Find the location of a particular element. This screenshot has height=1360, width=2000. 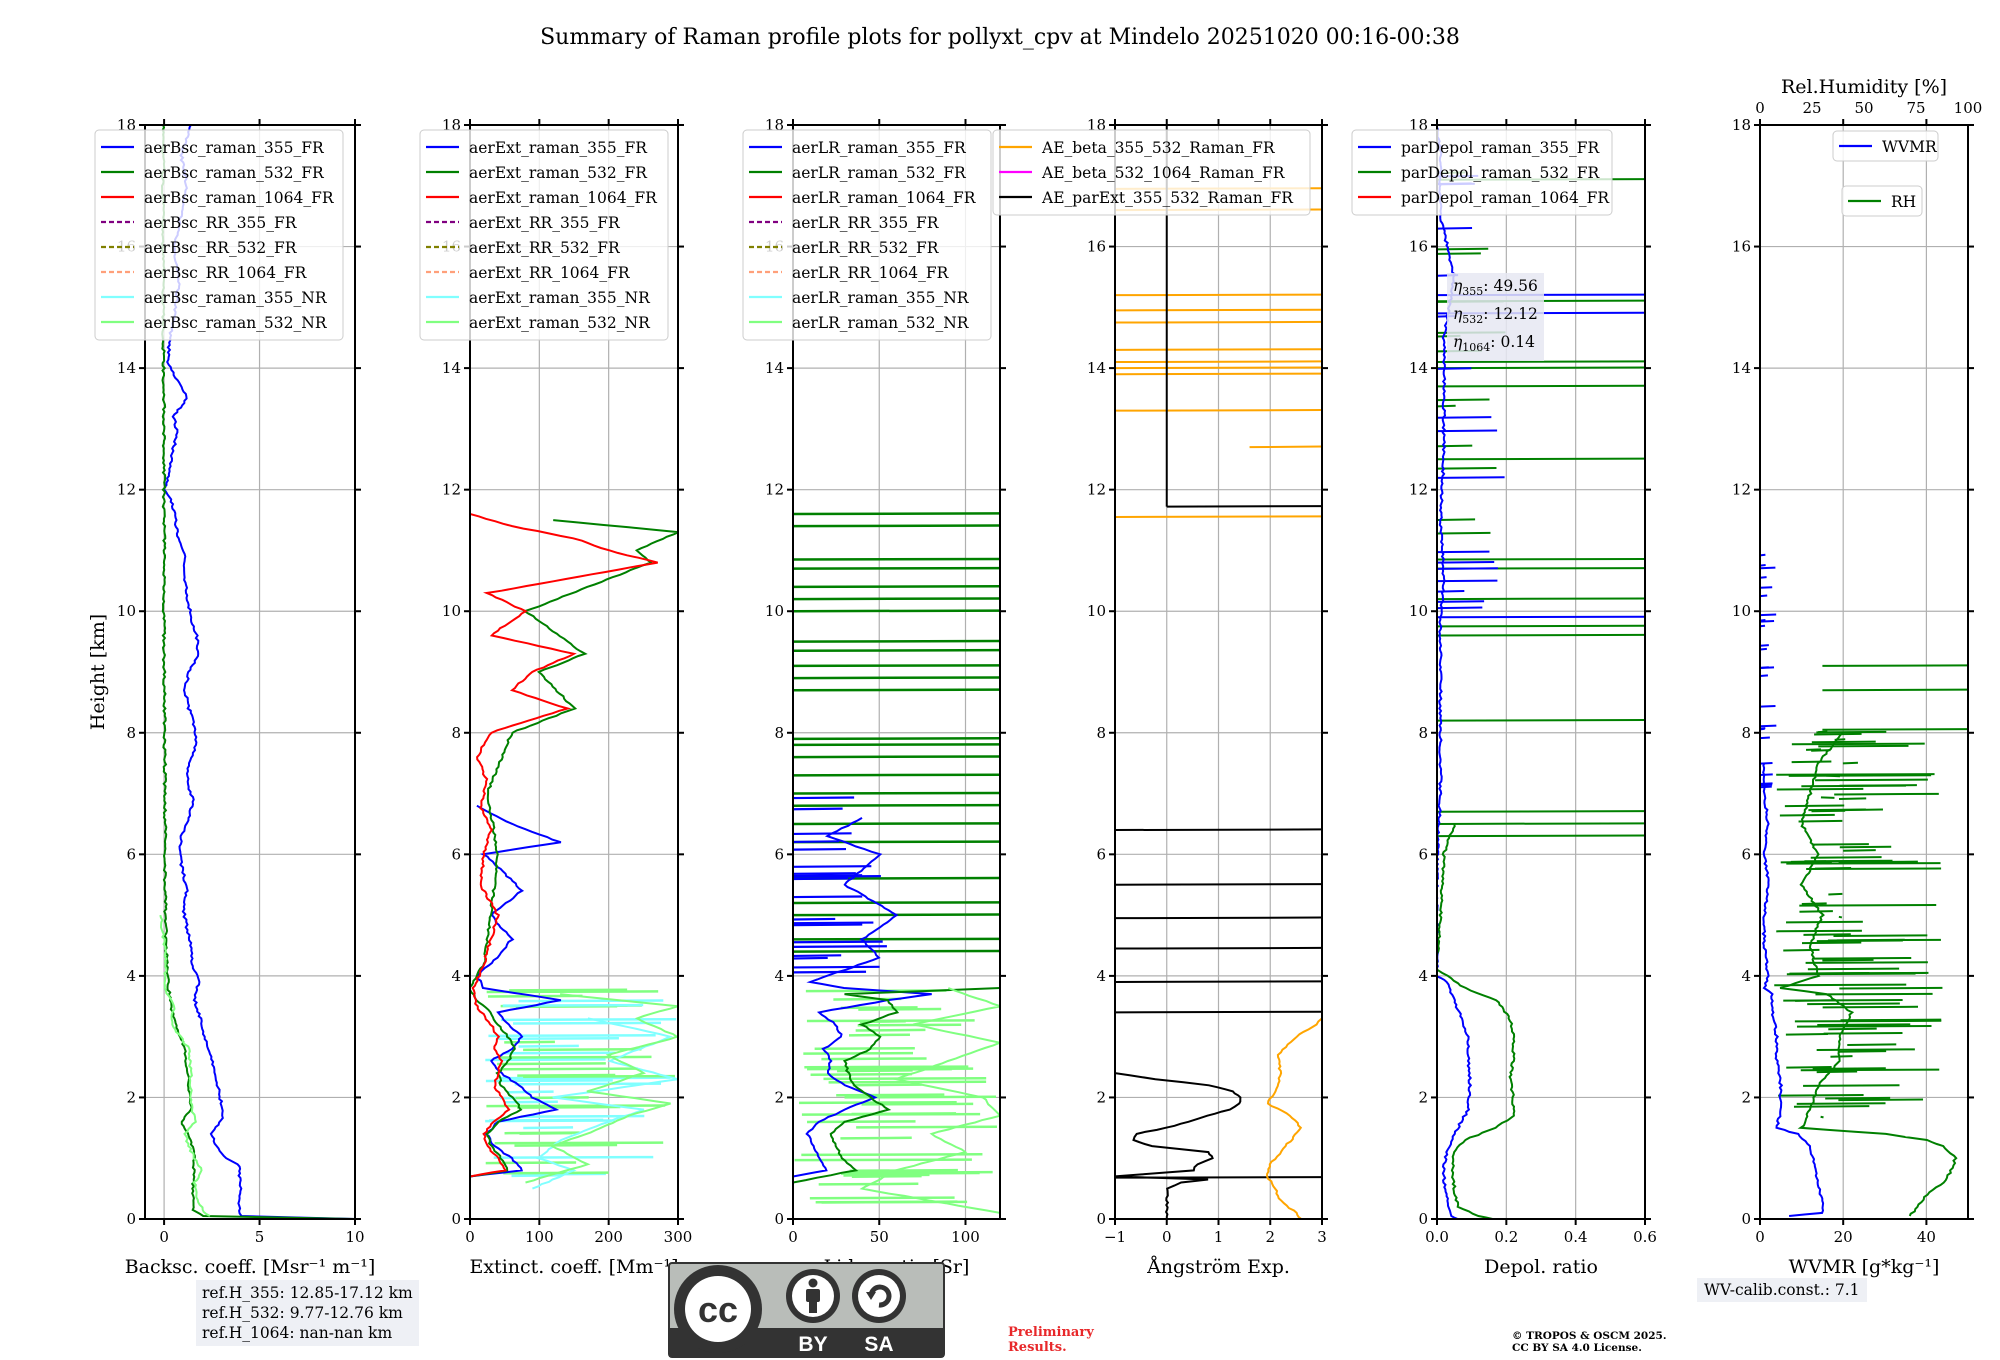

top-x-tick-label: 75 is located at coordinates (1915, 108).